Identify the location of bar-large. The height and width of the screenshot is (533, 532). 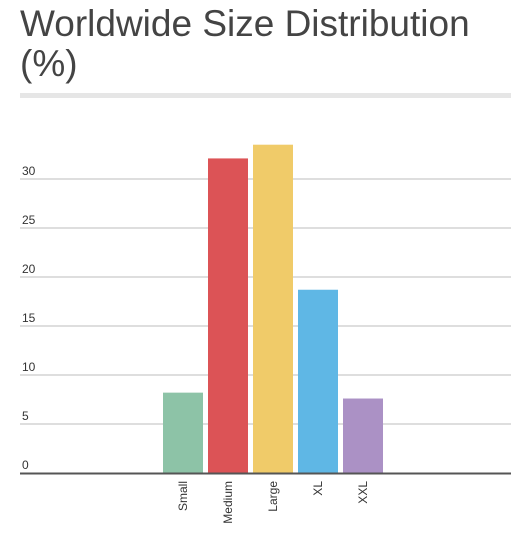
(273, 308).